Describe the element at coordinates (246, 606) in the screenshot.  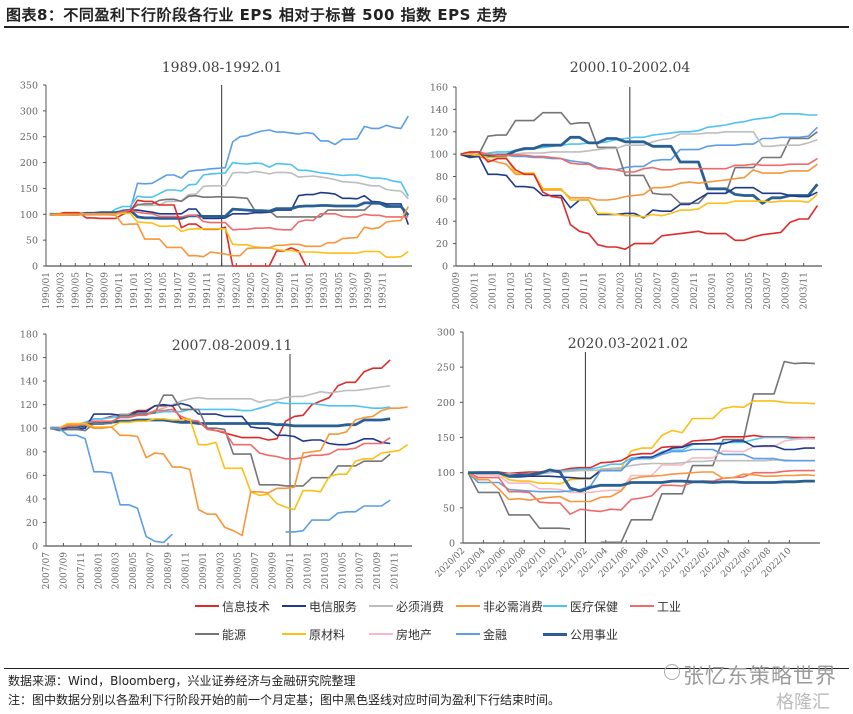
I see `legend-label: 信息技术` at that location.